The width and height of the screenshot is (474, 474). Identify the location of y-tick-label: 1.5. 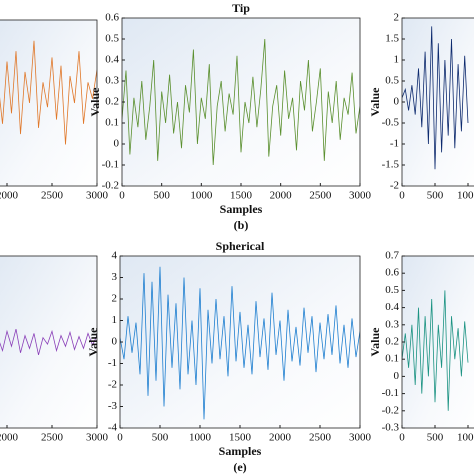
(392, 39).